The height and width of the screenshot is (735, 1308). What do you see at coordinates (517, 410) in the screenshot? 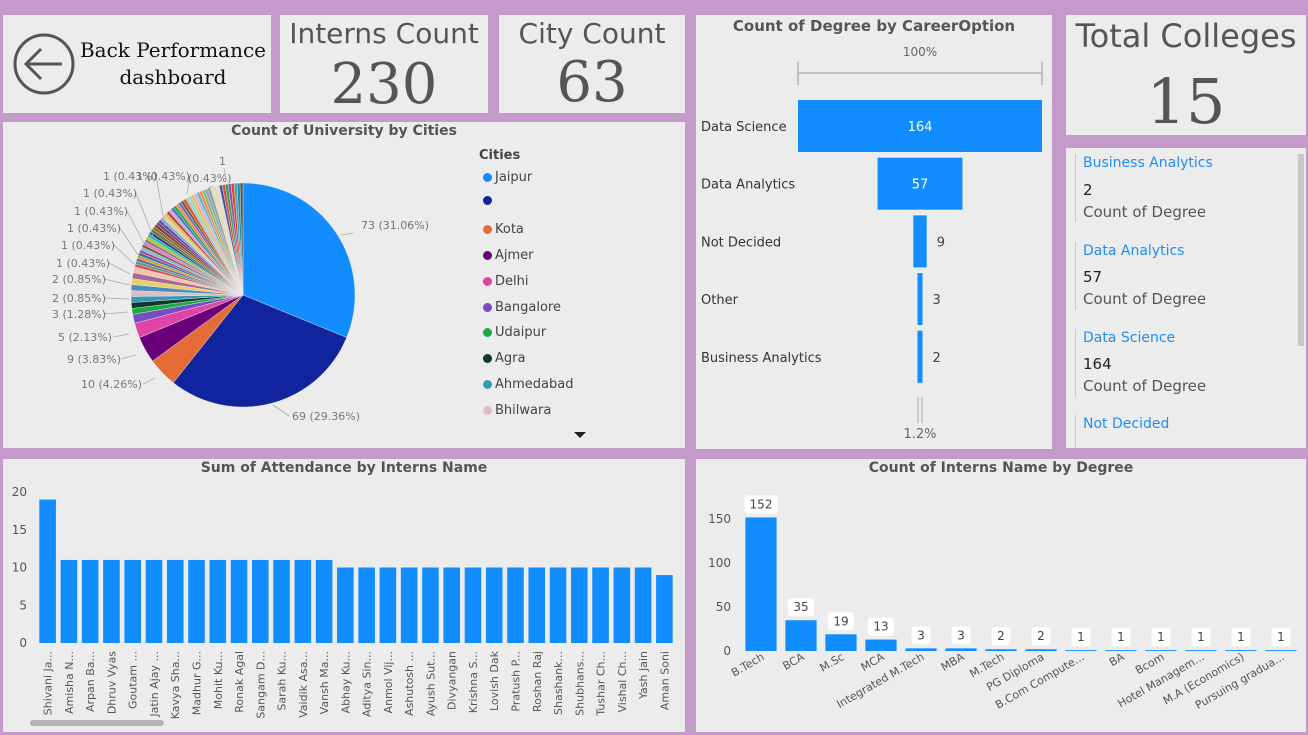
I see `legend-item: Bhilwara` at bounding box center [517, 410].